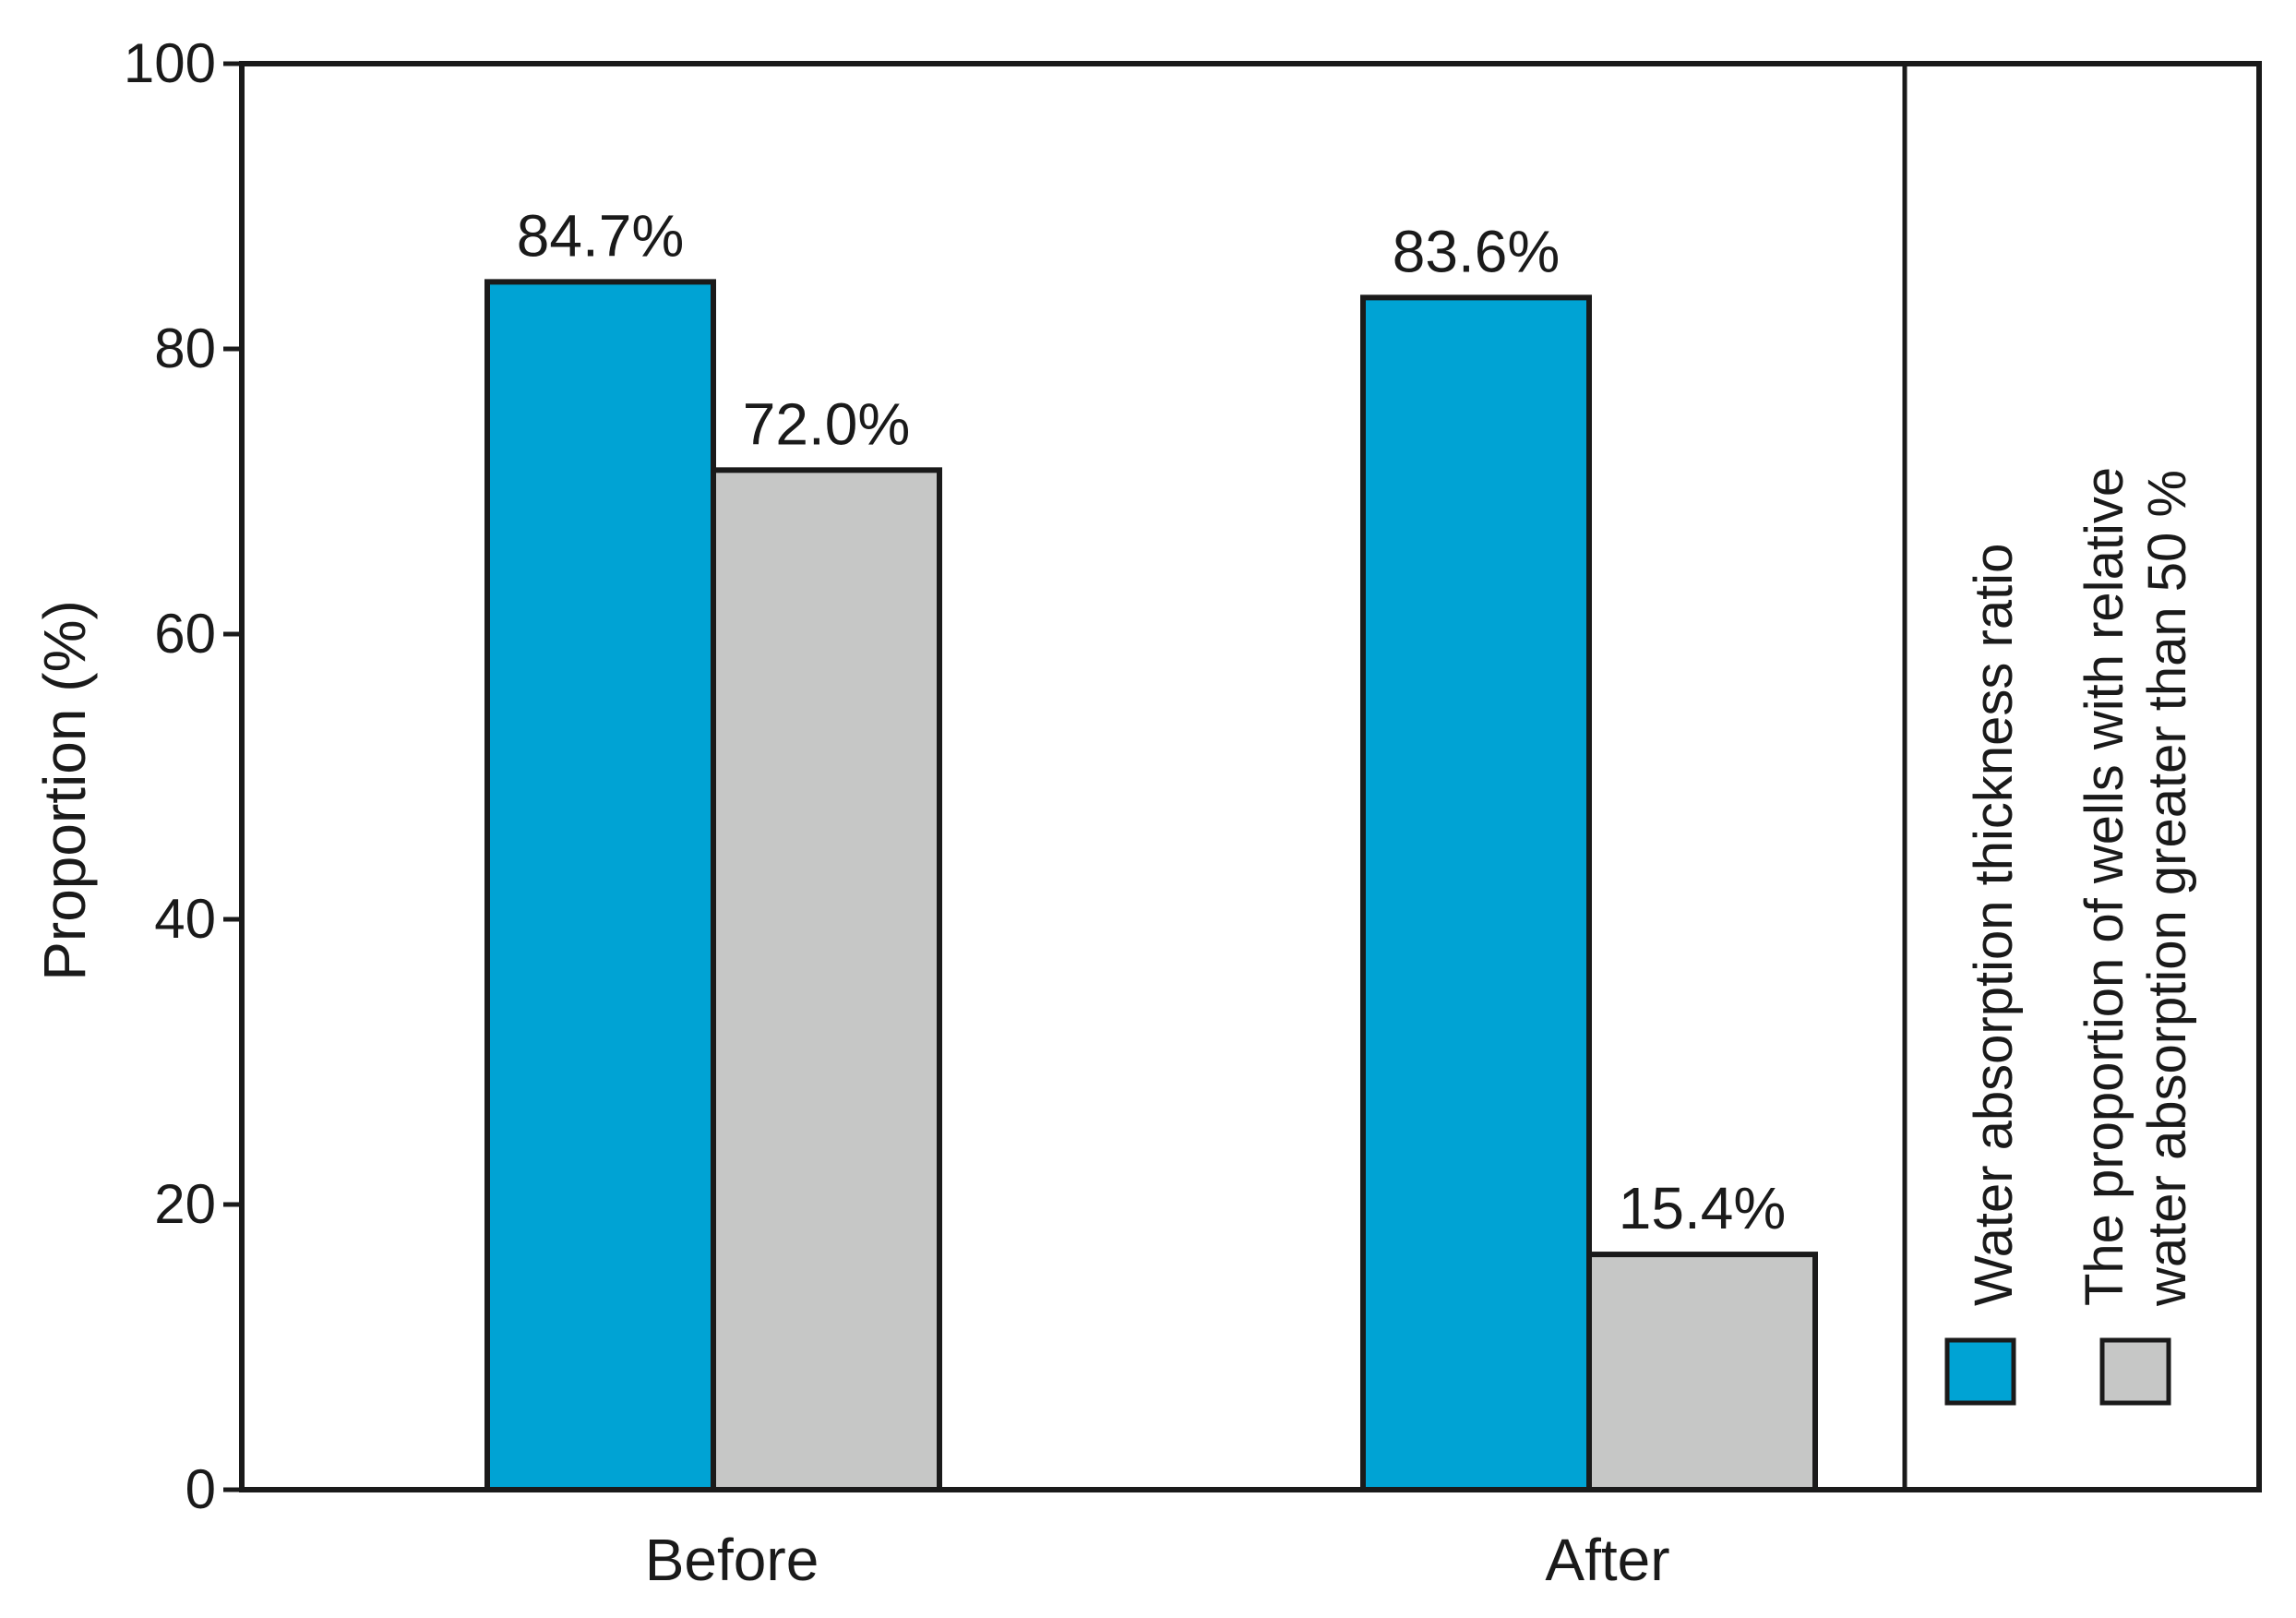 Image resolution: width=2296 pixels, height=1618 pixels. Describe the element at coordinates (826, 423) in the screenshot. I see `bar-value-label: 72.0%` at that location.